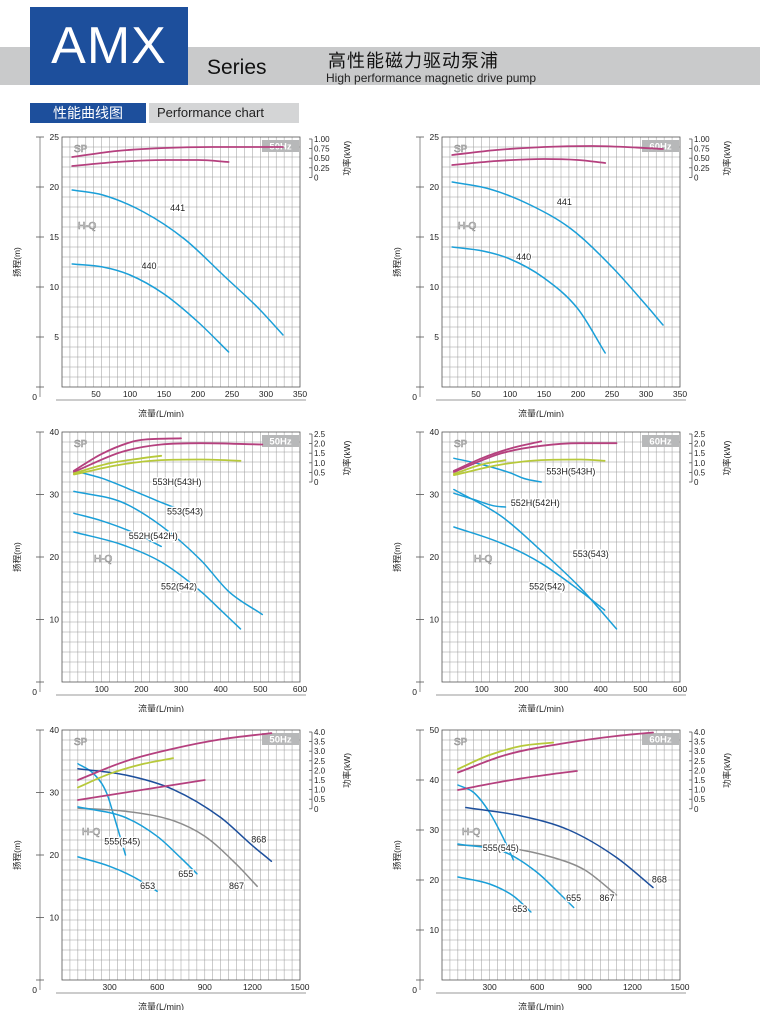  What do you see at coordinates (413, 61) in the screenshot?
I see `title-cn: 高性能磁力驱动泵浦` at bounding box center [413, 61].